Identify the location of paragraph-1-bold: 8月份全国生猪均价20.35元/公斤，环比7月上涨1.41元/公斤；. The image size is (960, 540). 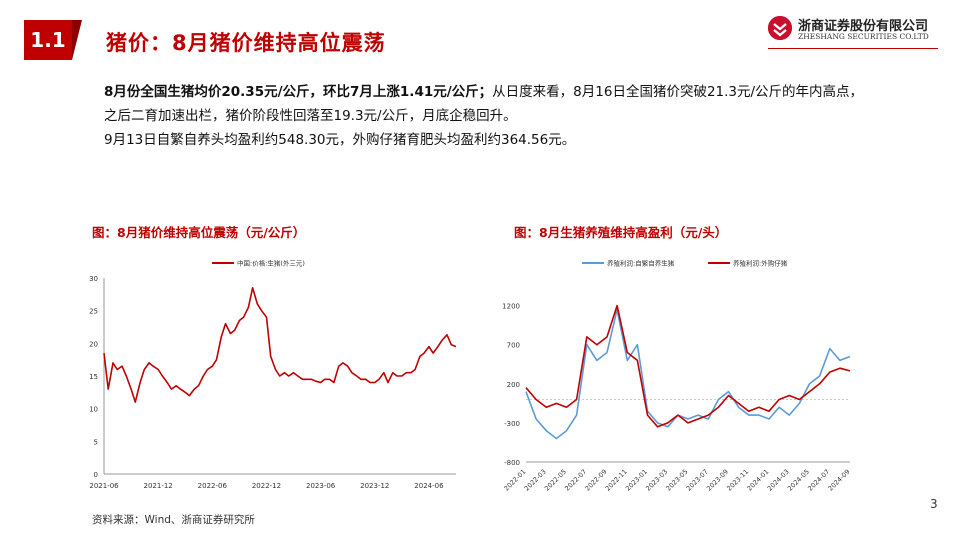
(298, 92).